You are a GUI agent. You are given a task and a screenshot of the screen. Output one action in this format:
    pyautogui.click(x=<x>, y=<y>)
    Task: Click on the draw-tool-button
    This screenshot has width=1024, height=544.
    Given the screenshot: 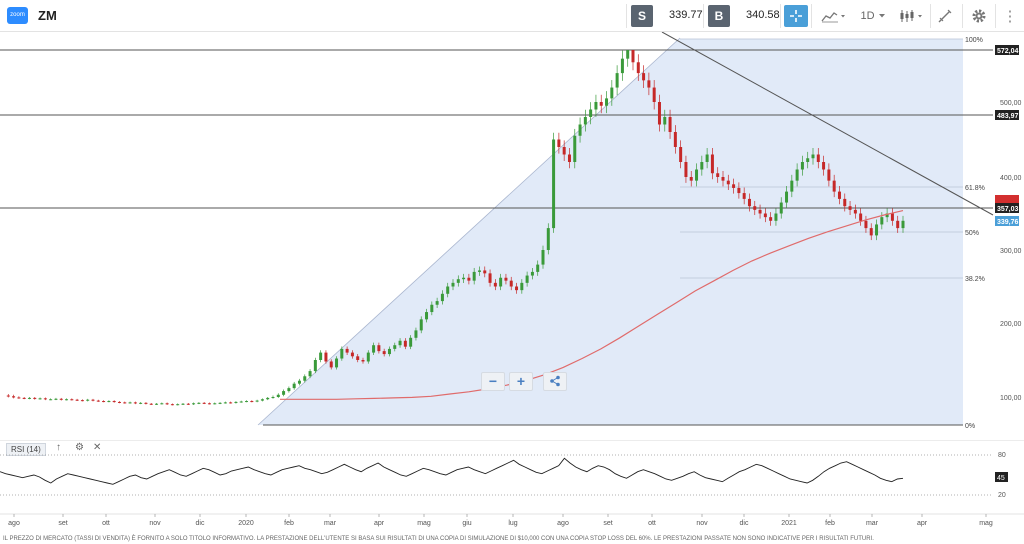 What is the action you would take?
    pyautogui.click(x=945, y=16)
    